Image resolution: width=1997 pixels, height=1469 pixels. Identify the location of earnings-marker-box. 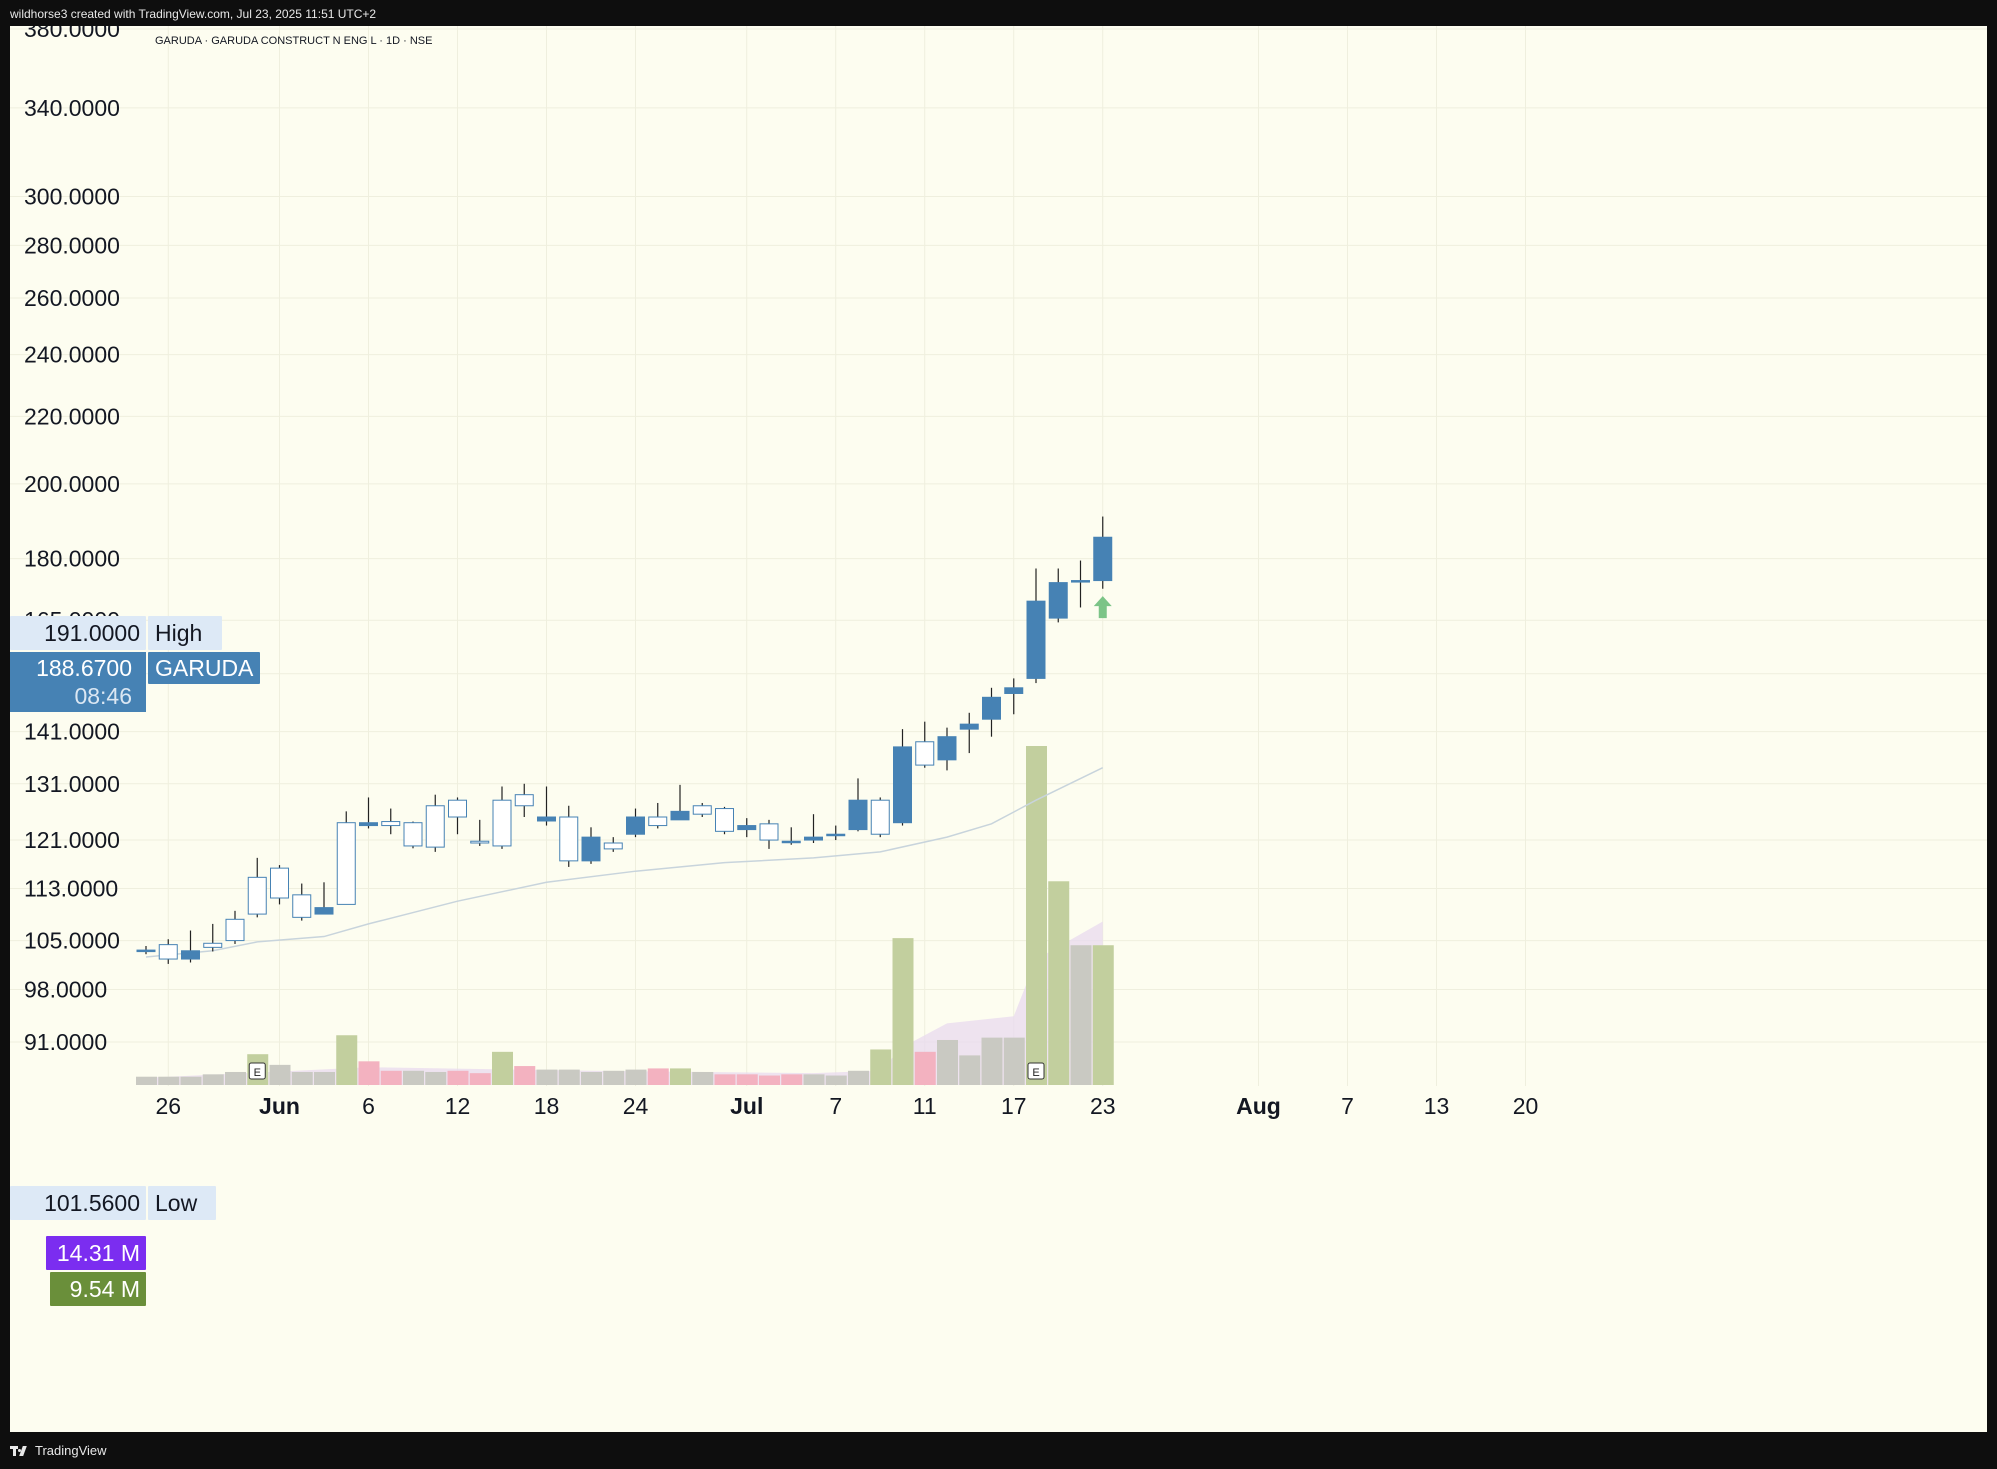
(1036, 1071).